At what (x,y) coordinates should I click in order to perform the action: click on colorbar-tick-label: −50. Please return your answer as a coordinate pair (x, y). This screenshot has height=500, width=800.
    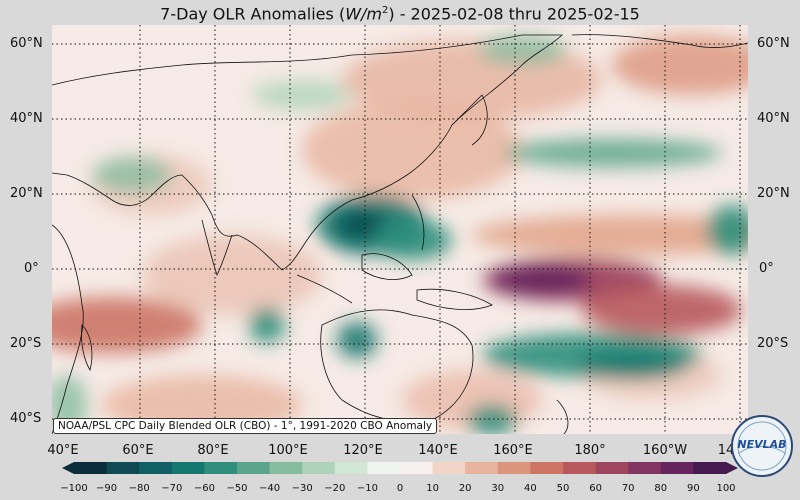
    Looking at the image, I should click on (237, 488).